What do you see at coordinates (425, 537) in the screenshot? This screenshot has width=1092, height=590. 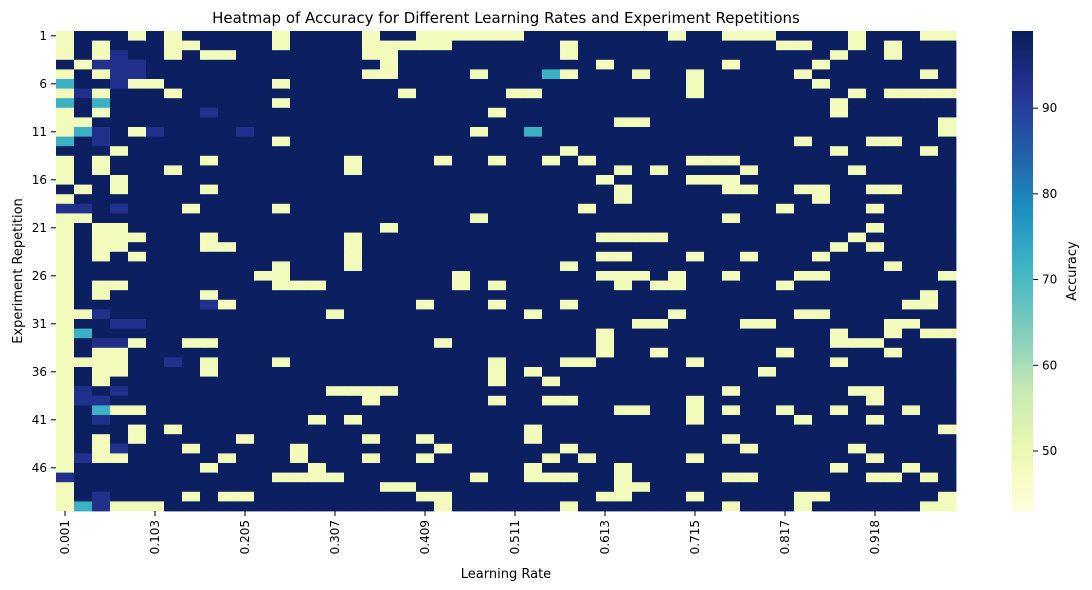 I see `x-tick-label: 0.409` at bounding box center [425, 537].